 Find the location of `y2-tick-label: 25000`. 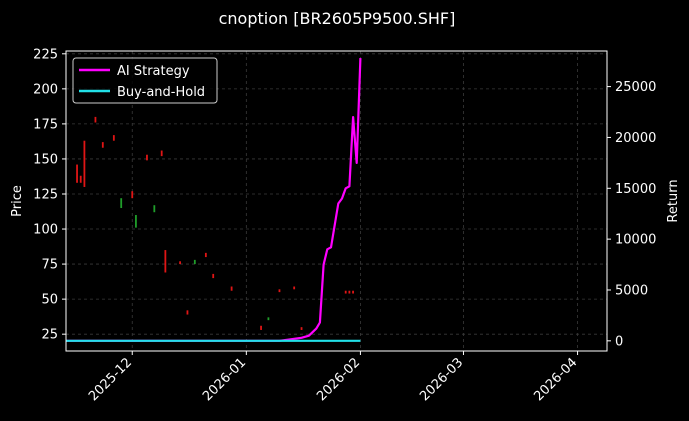

y2-tick-label: 25000 is located at coordinates (635, 87).